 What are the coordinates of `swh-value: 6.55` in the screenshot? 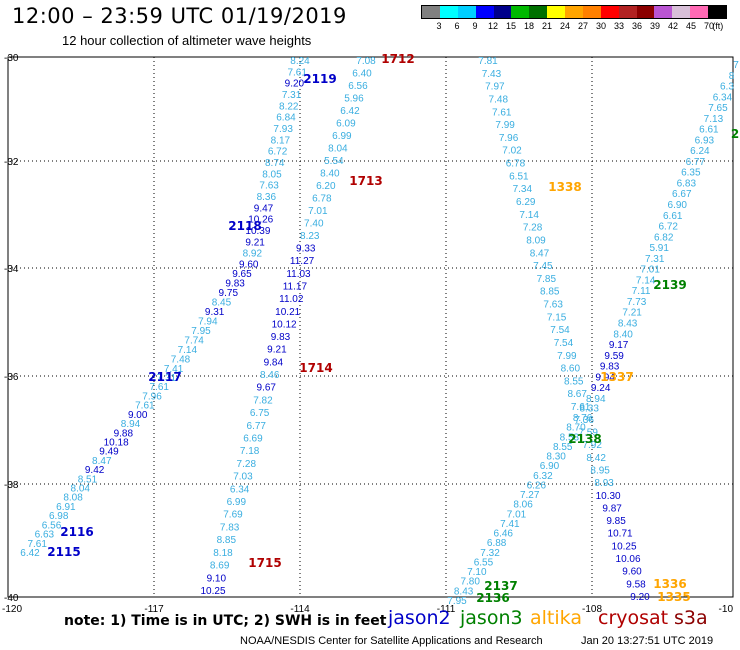 It's located at (484, 562).